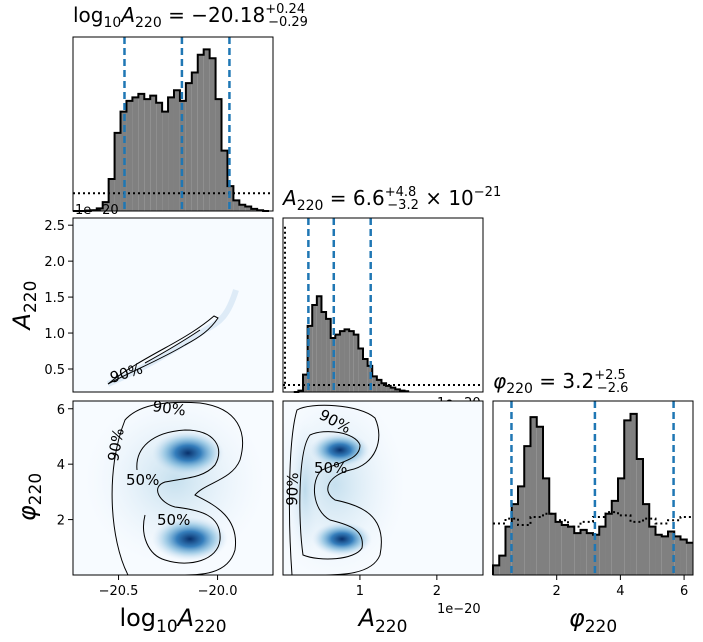  Describe the element at coordinates (360, 591) in the screenshot. I see `x-tick-label: 1` at that location.